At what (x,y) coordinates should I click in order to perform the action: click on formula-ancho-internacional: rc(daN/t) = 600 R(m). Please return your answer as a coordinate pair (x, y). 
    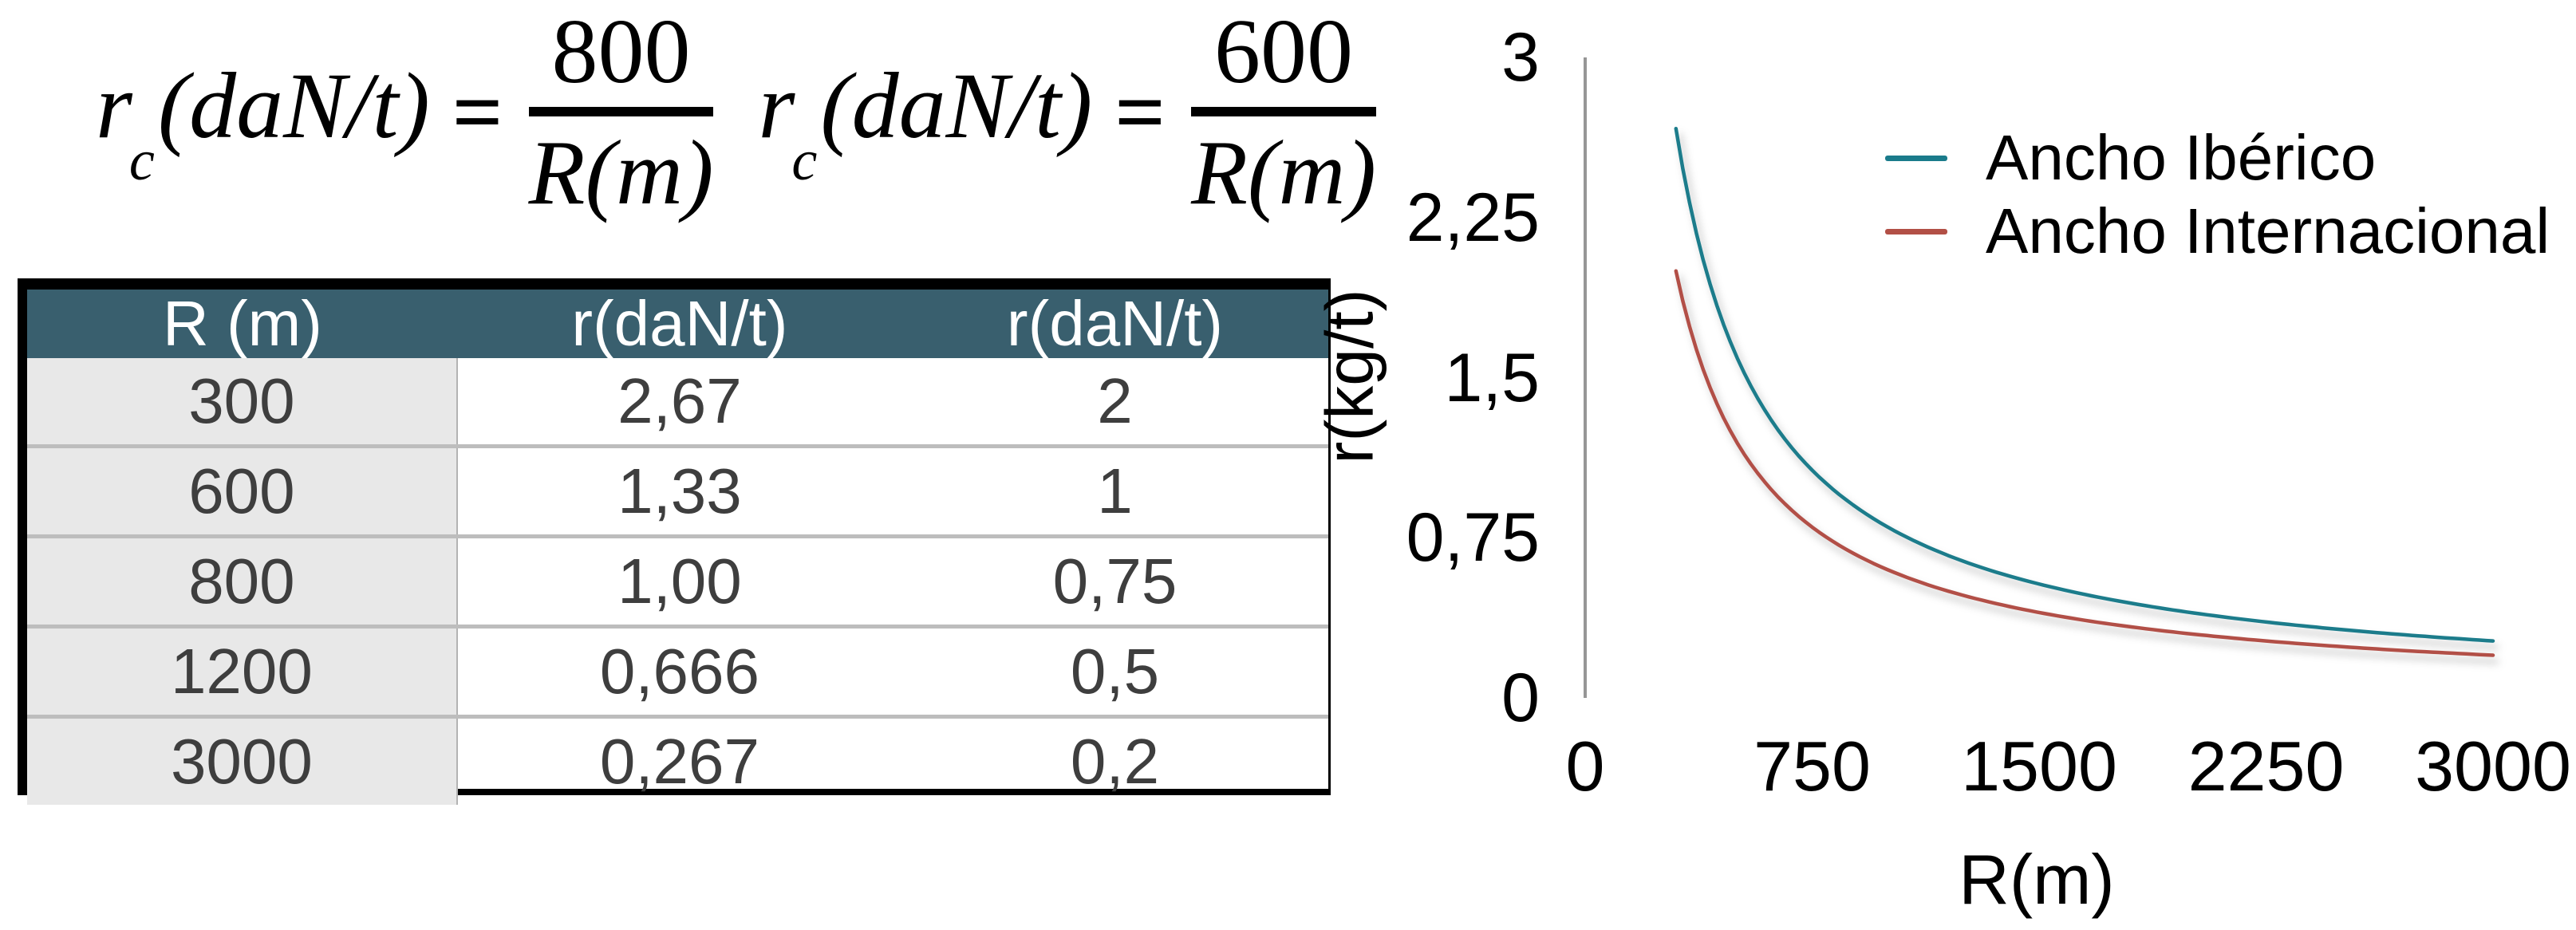
    Looking at the image, I should click on (1069, 113).